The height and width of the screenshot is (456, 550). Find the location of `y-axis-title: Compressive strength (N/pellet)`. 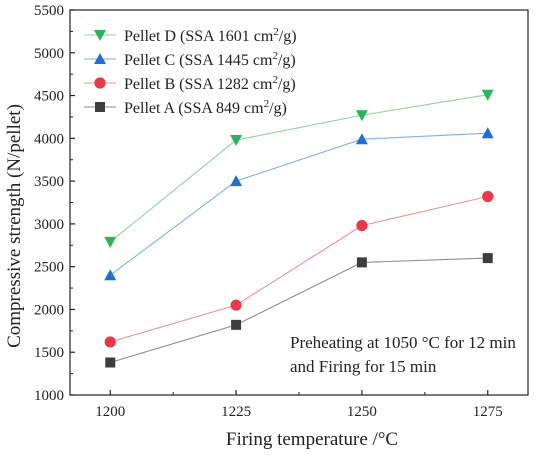

y-axis-title: Compressive strength (N/pellet) is located at coordinates (14, 226).